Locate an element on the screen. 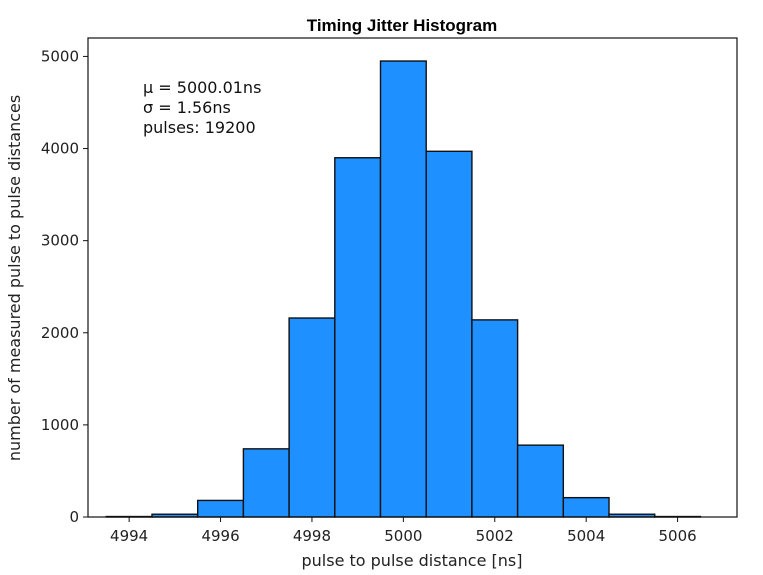 The height and width of the screenshot is (575, 763). y-axis-ticks: 0 1000 2000 3000 4000 5000 is located at coordinates (64, 286).